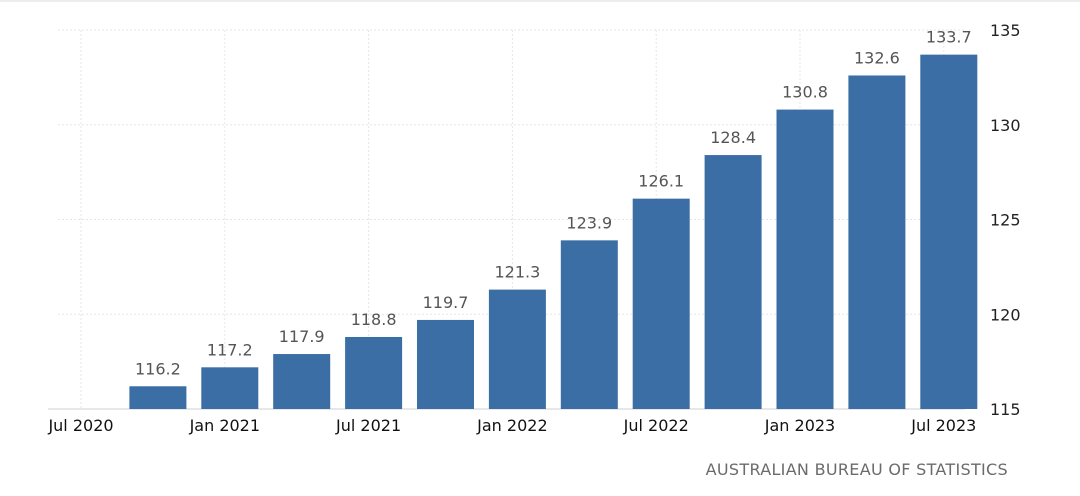 The image size is (1080, 496). I want to click on x-tick-label: Jan 2022, so click(511, 425).